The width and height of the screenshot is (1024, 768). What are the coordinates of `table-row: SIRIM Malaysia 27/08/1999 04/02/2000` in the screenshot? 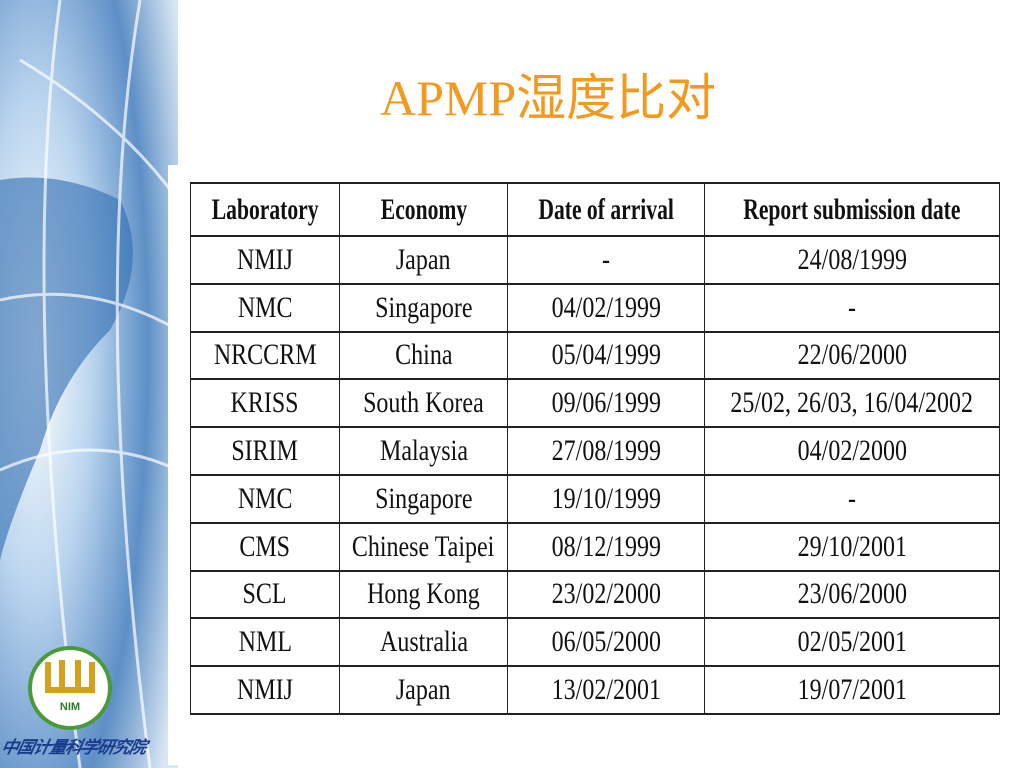 It's located at (595, 452).